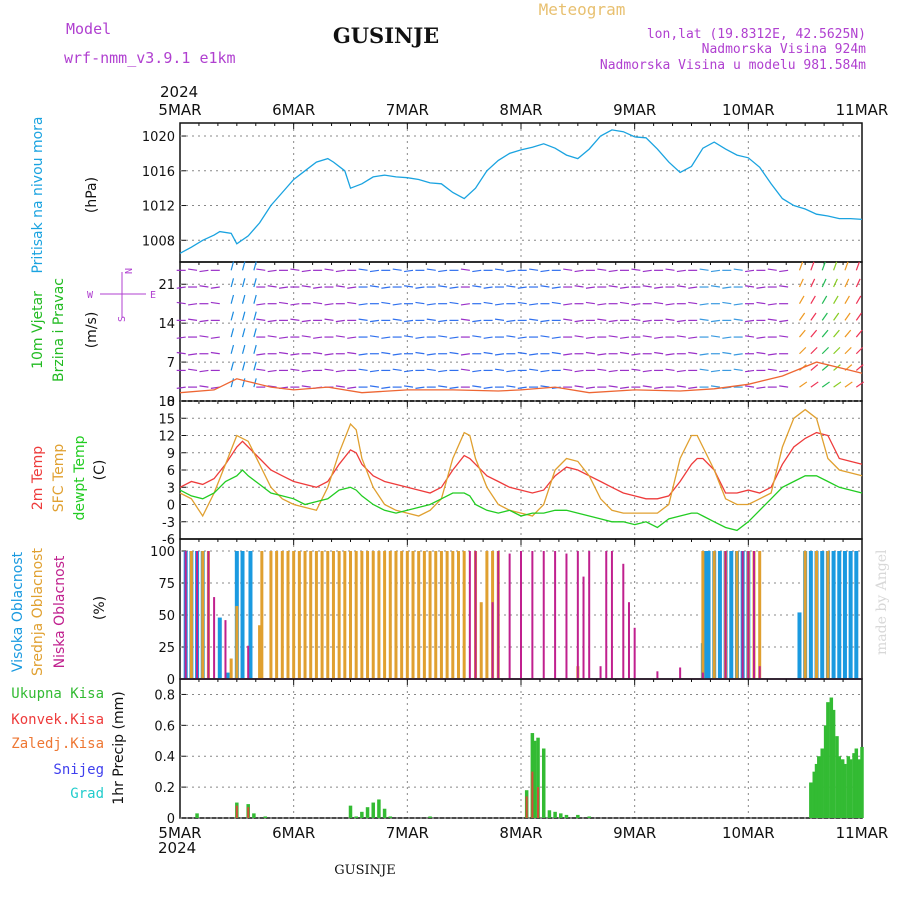 The height and width of the screenshot is (900, 900). I want to click on y-tick-label: 0.4, so click(164, 757).